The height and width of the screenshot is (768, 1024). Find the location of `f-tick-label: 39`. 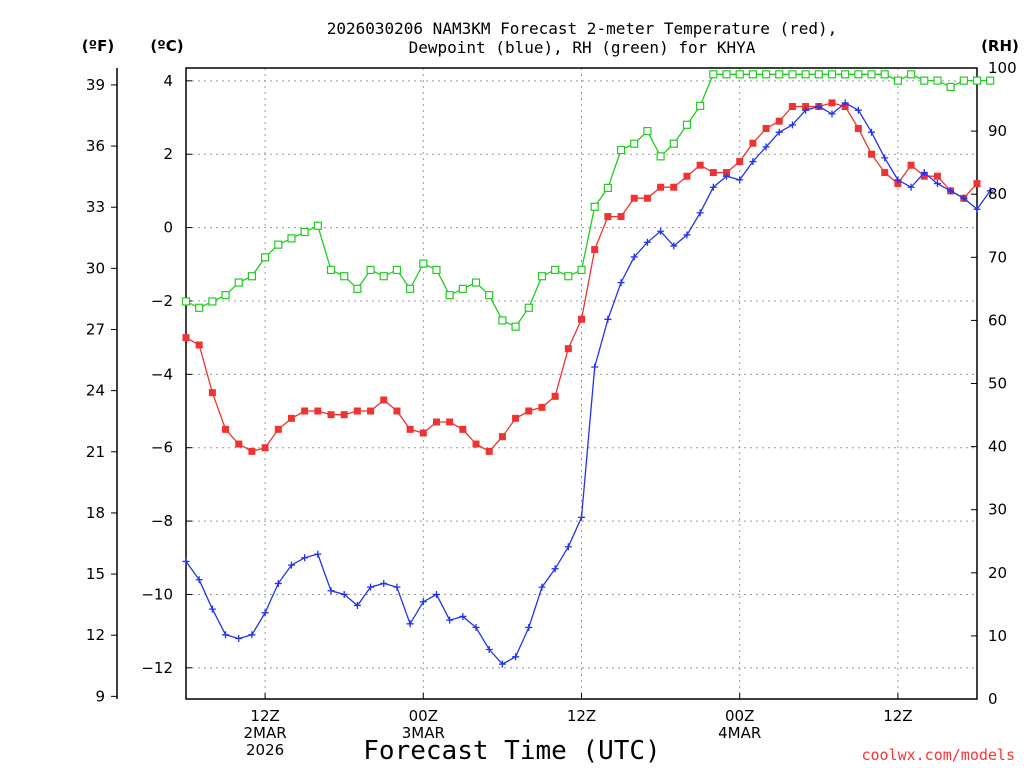

f-tick-label: 39 is located at coordinates (95, 85).